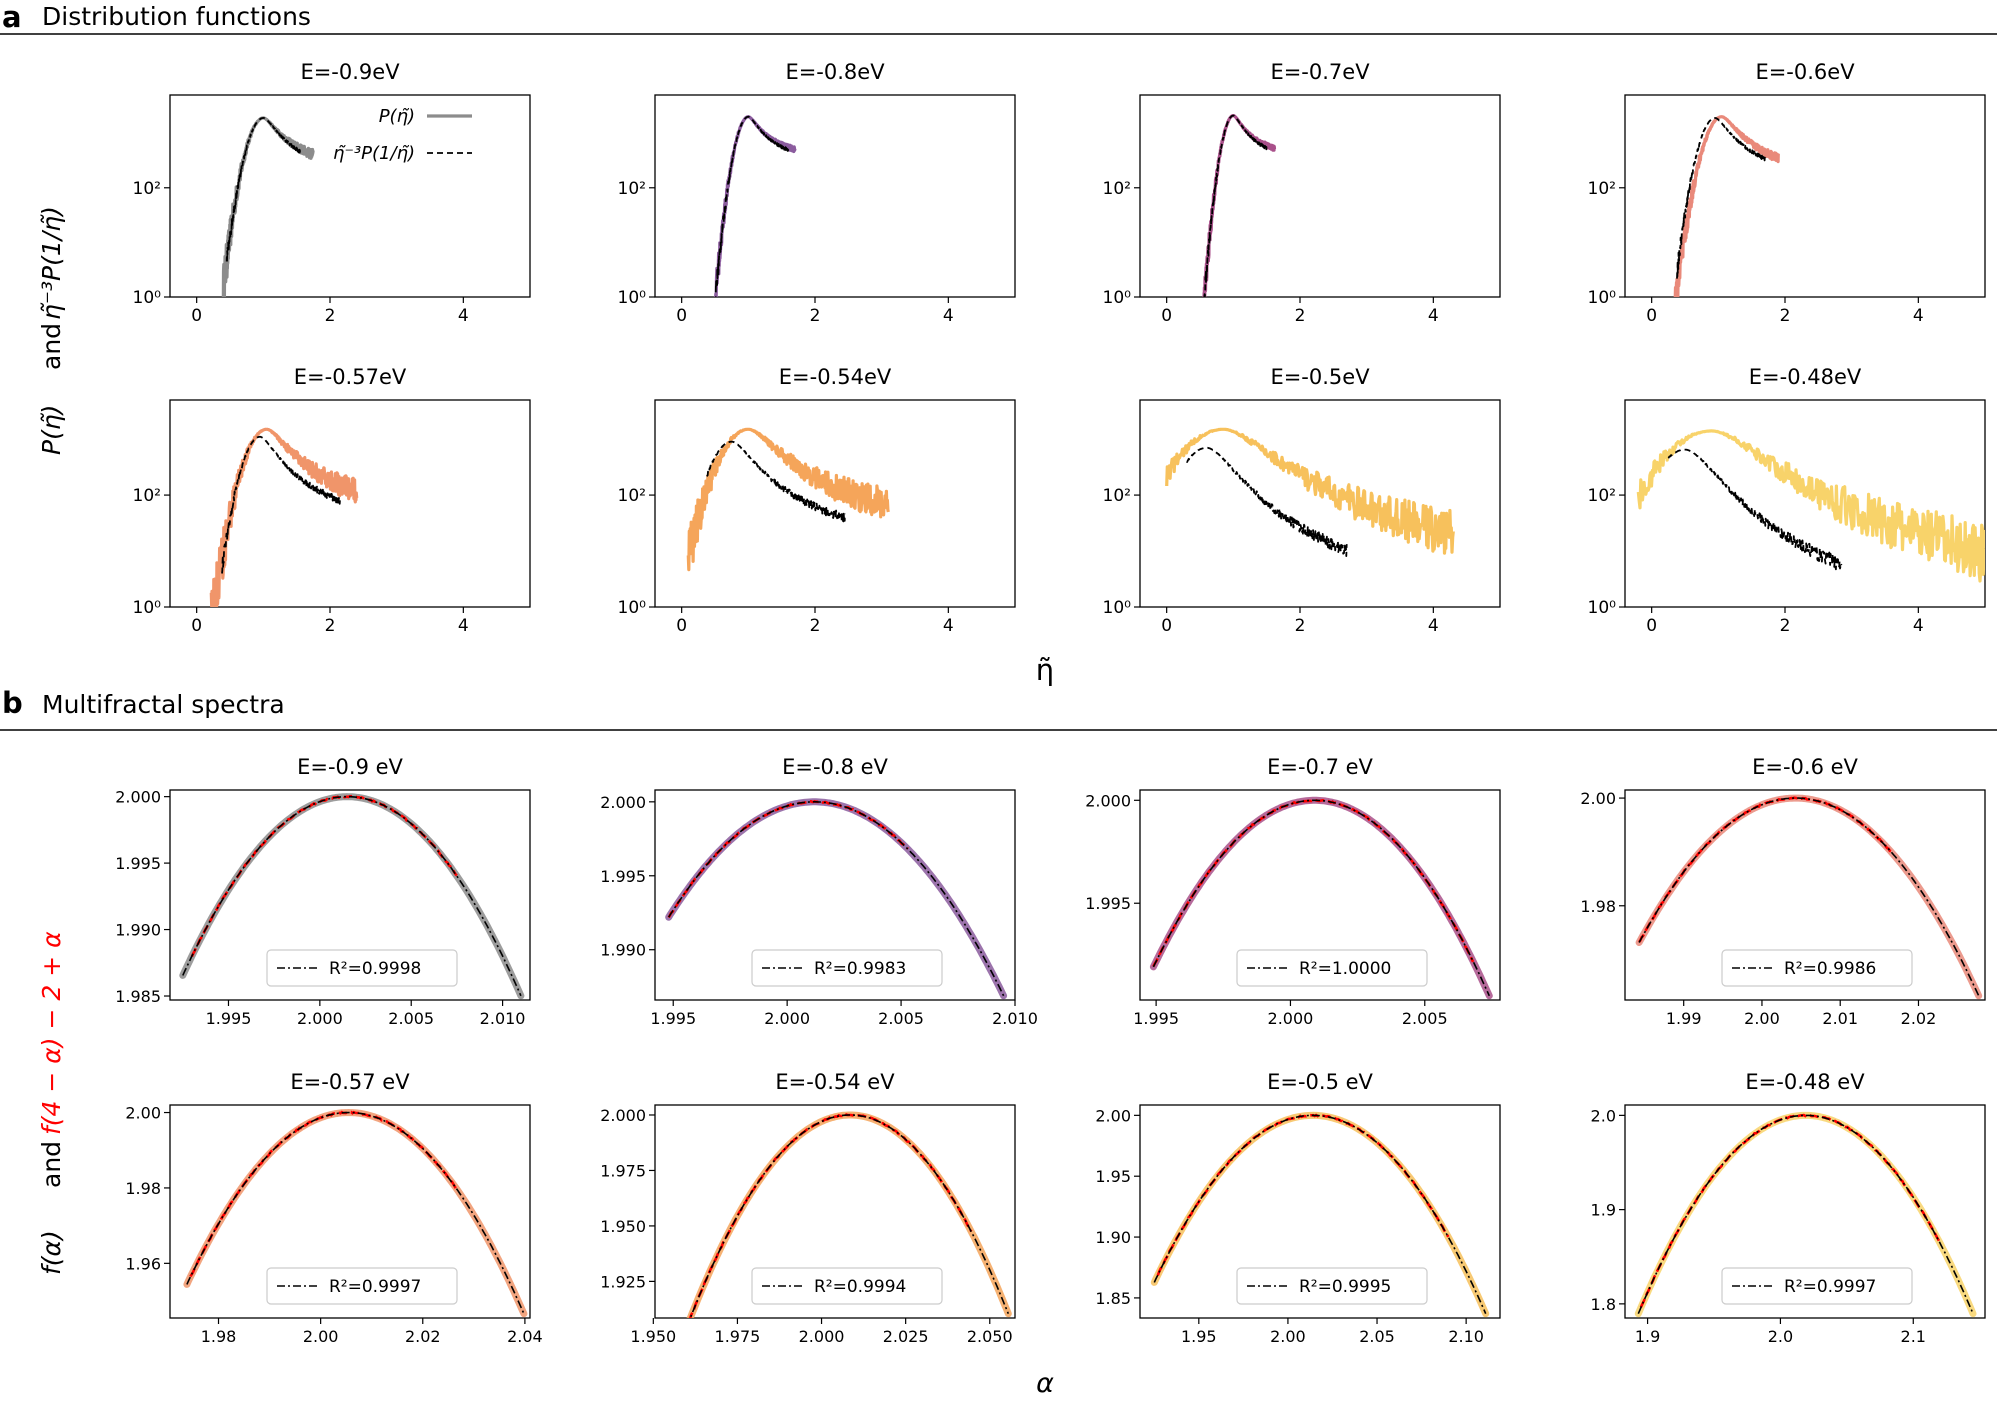  What do you see at coordinates (1377, 1336) in the screenshot?
I see `x-tick-label: 2.05` at bounding box center [1377, 1336].